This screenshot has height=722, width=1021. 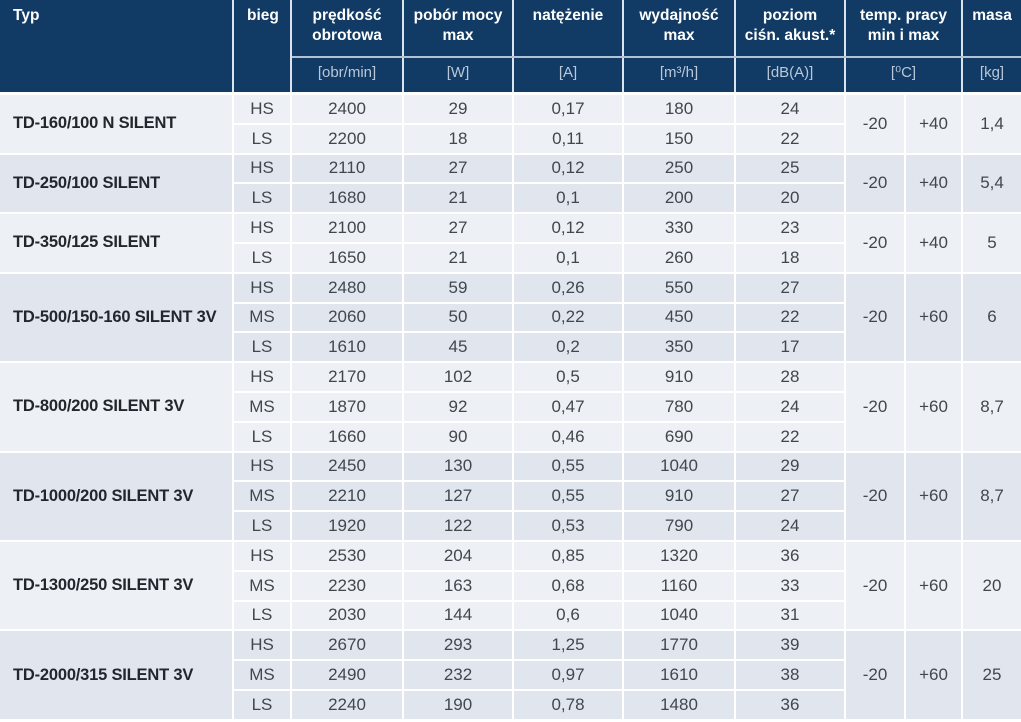 What do you see at coordinates (568, 139) in the screenshot?
I see `cell-current: 0,11` at bounding box center [568, 139].